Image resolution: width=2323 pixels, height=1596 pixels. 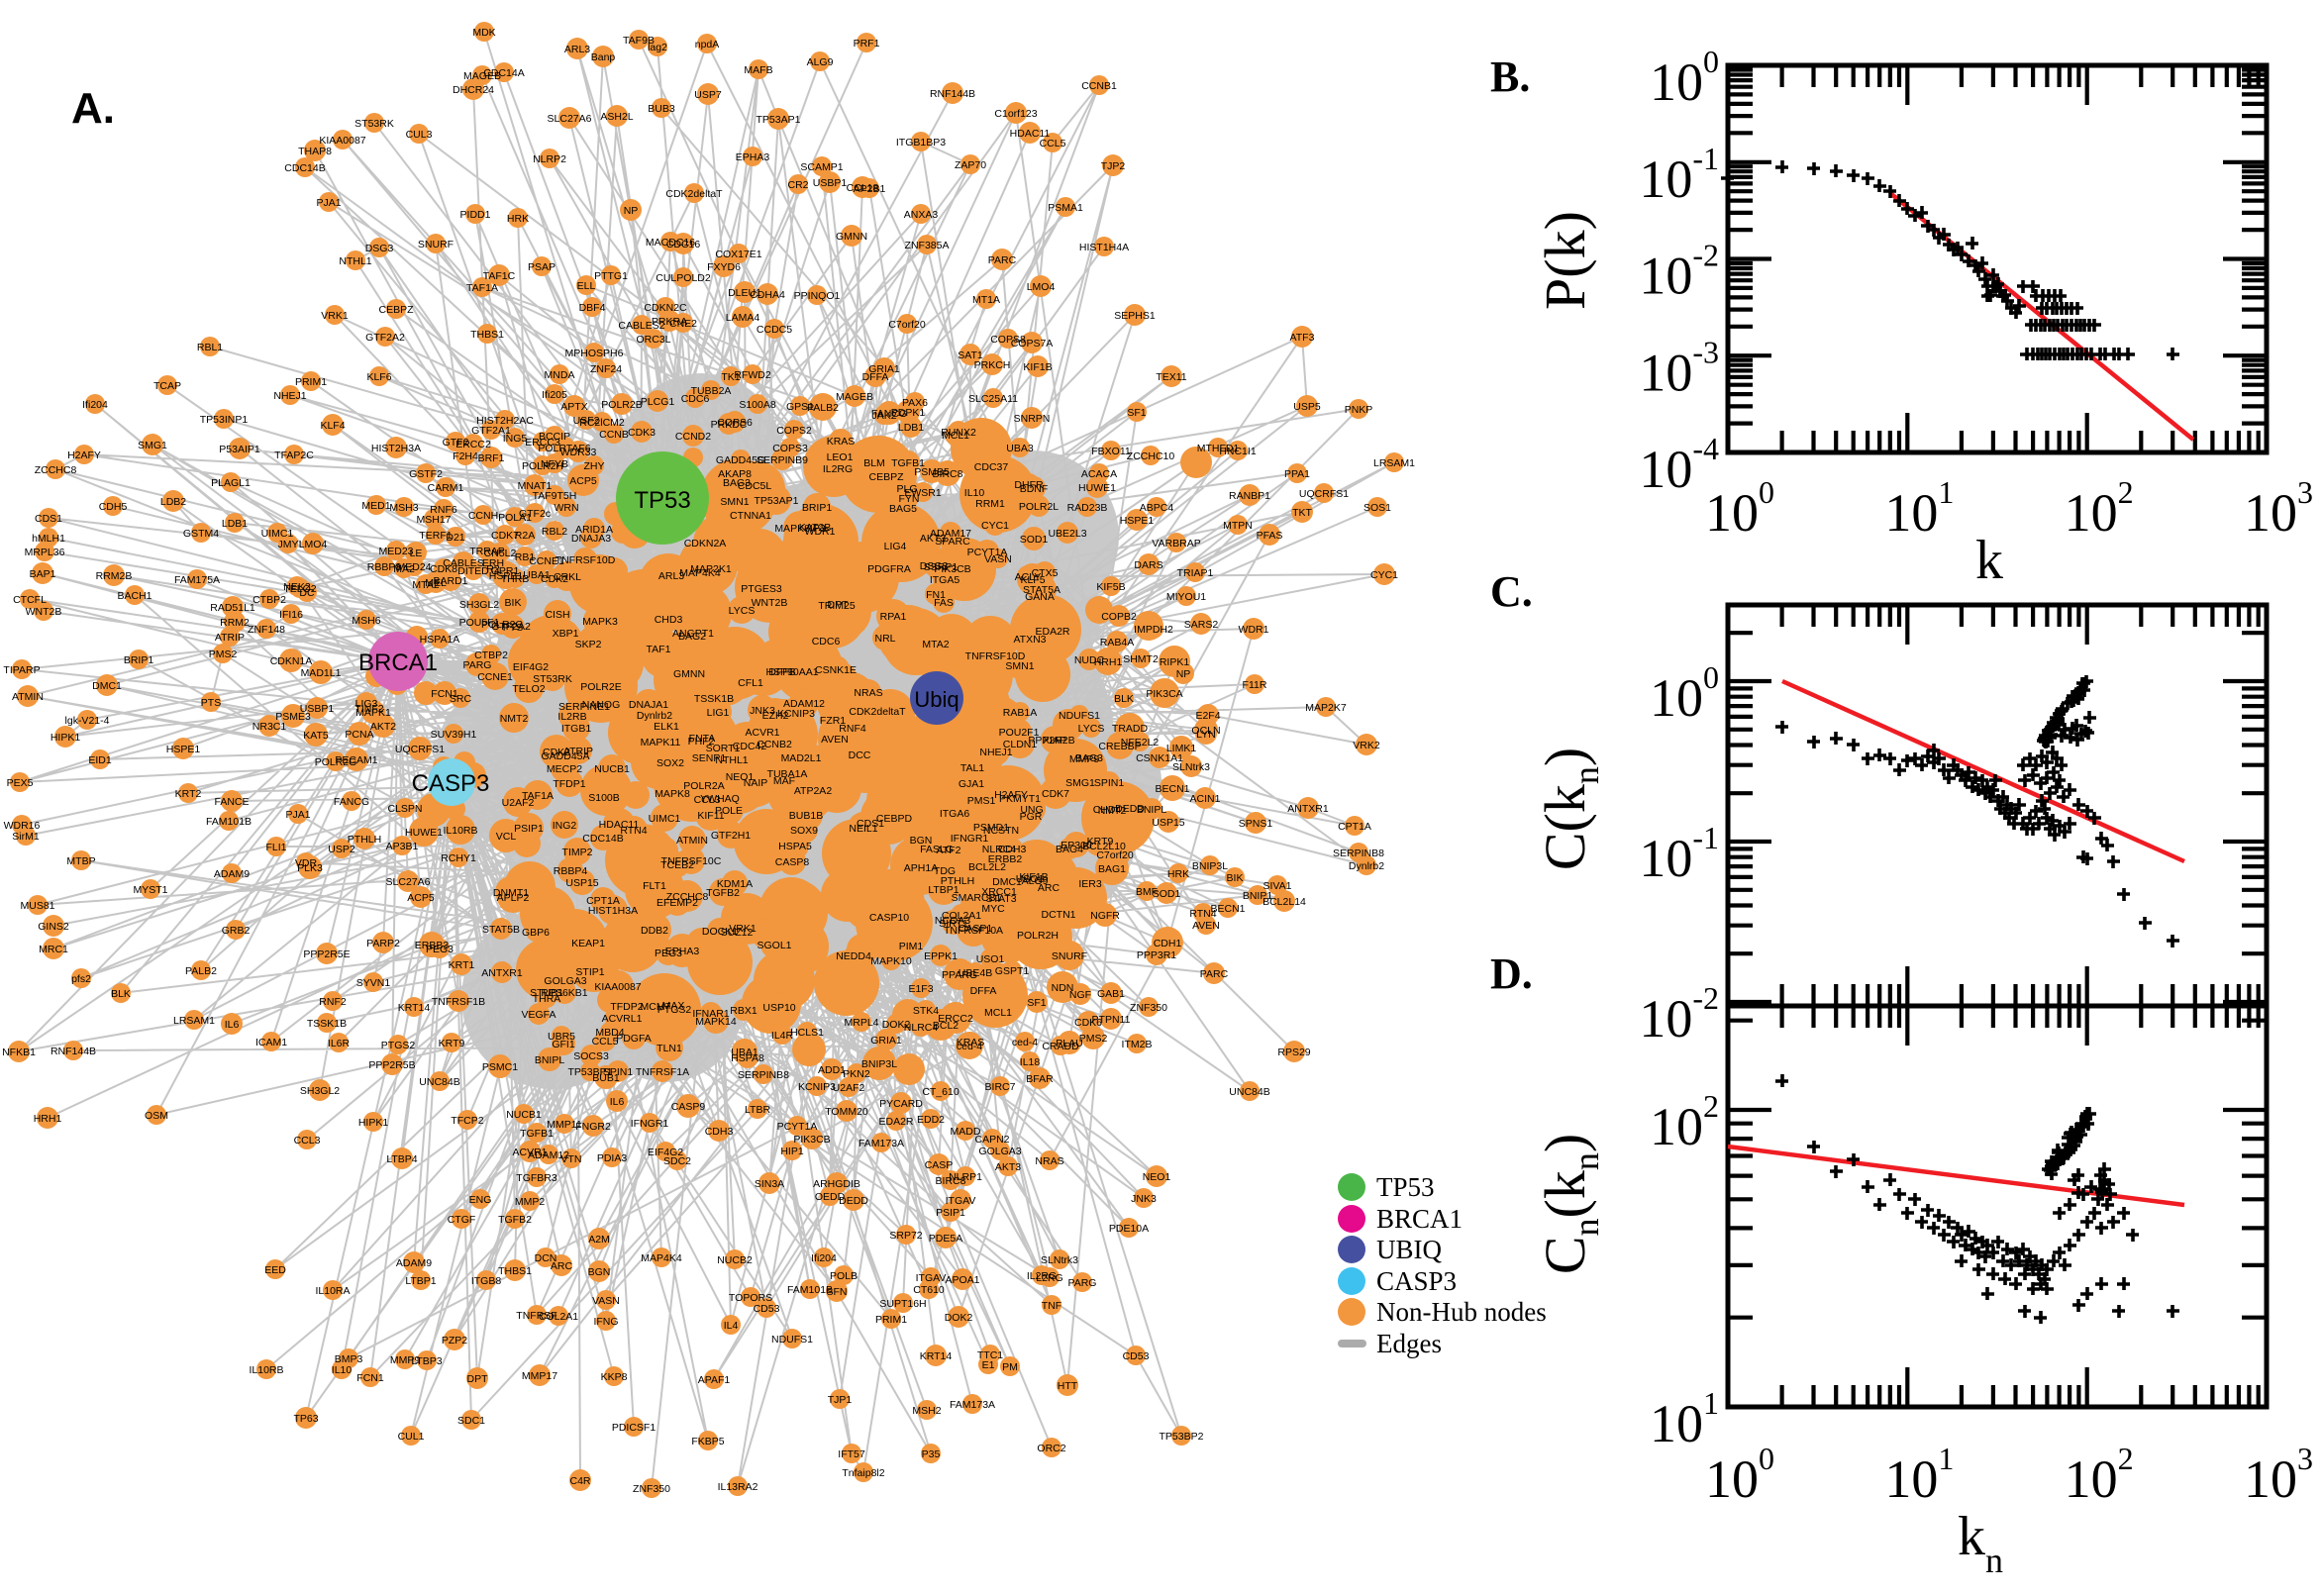 What do you see at coordinates (152, 445) in the screenshot?
I see `svg-text: SMG1` at bounding box center [152, 445].